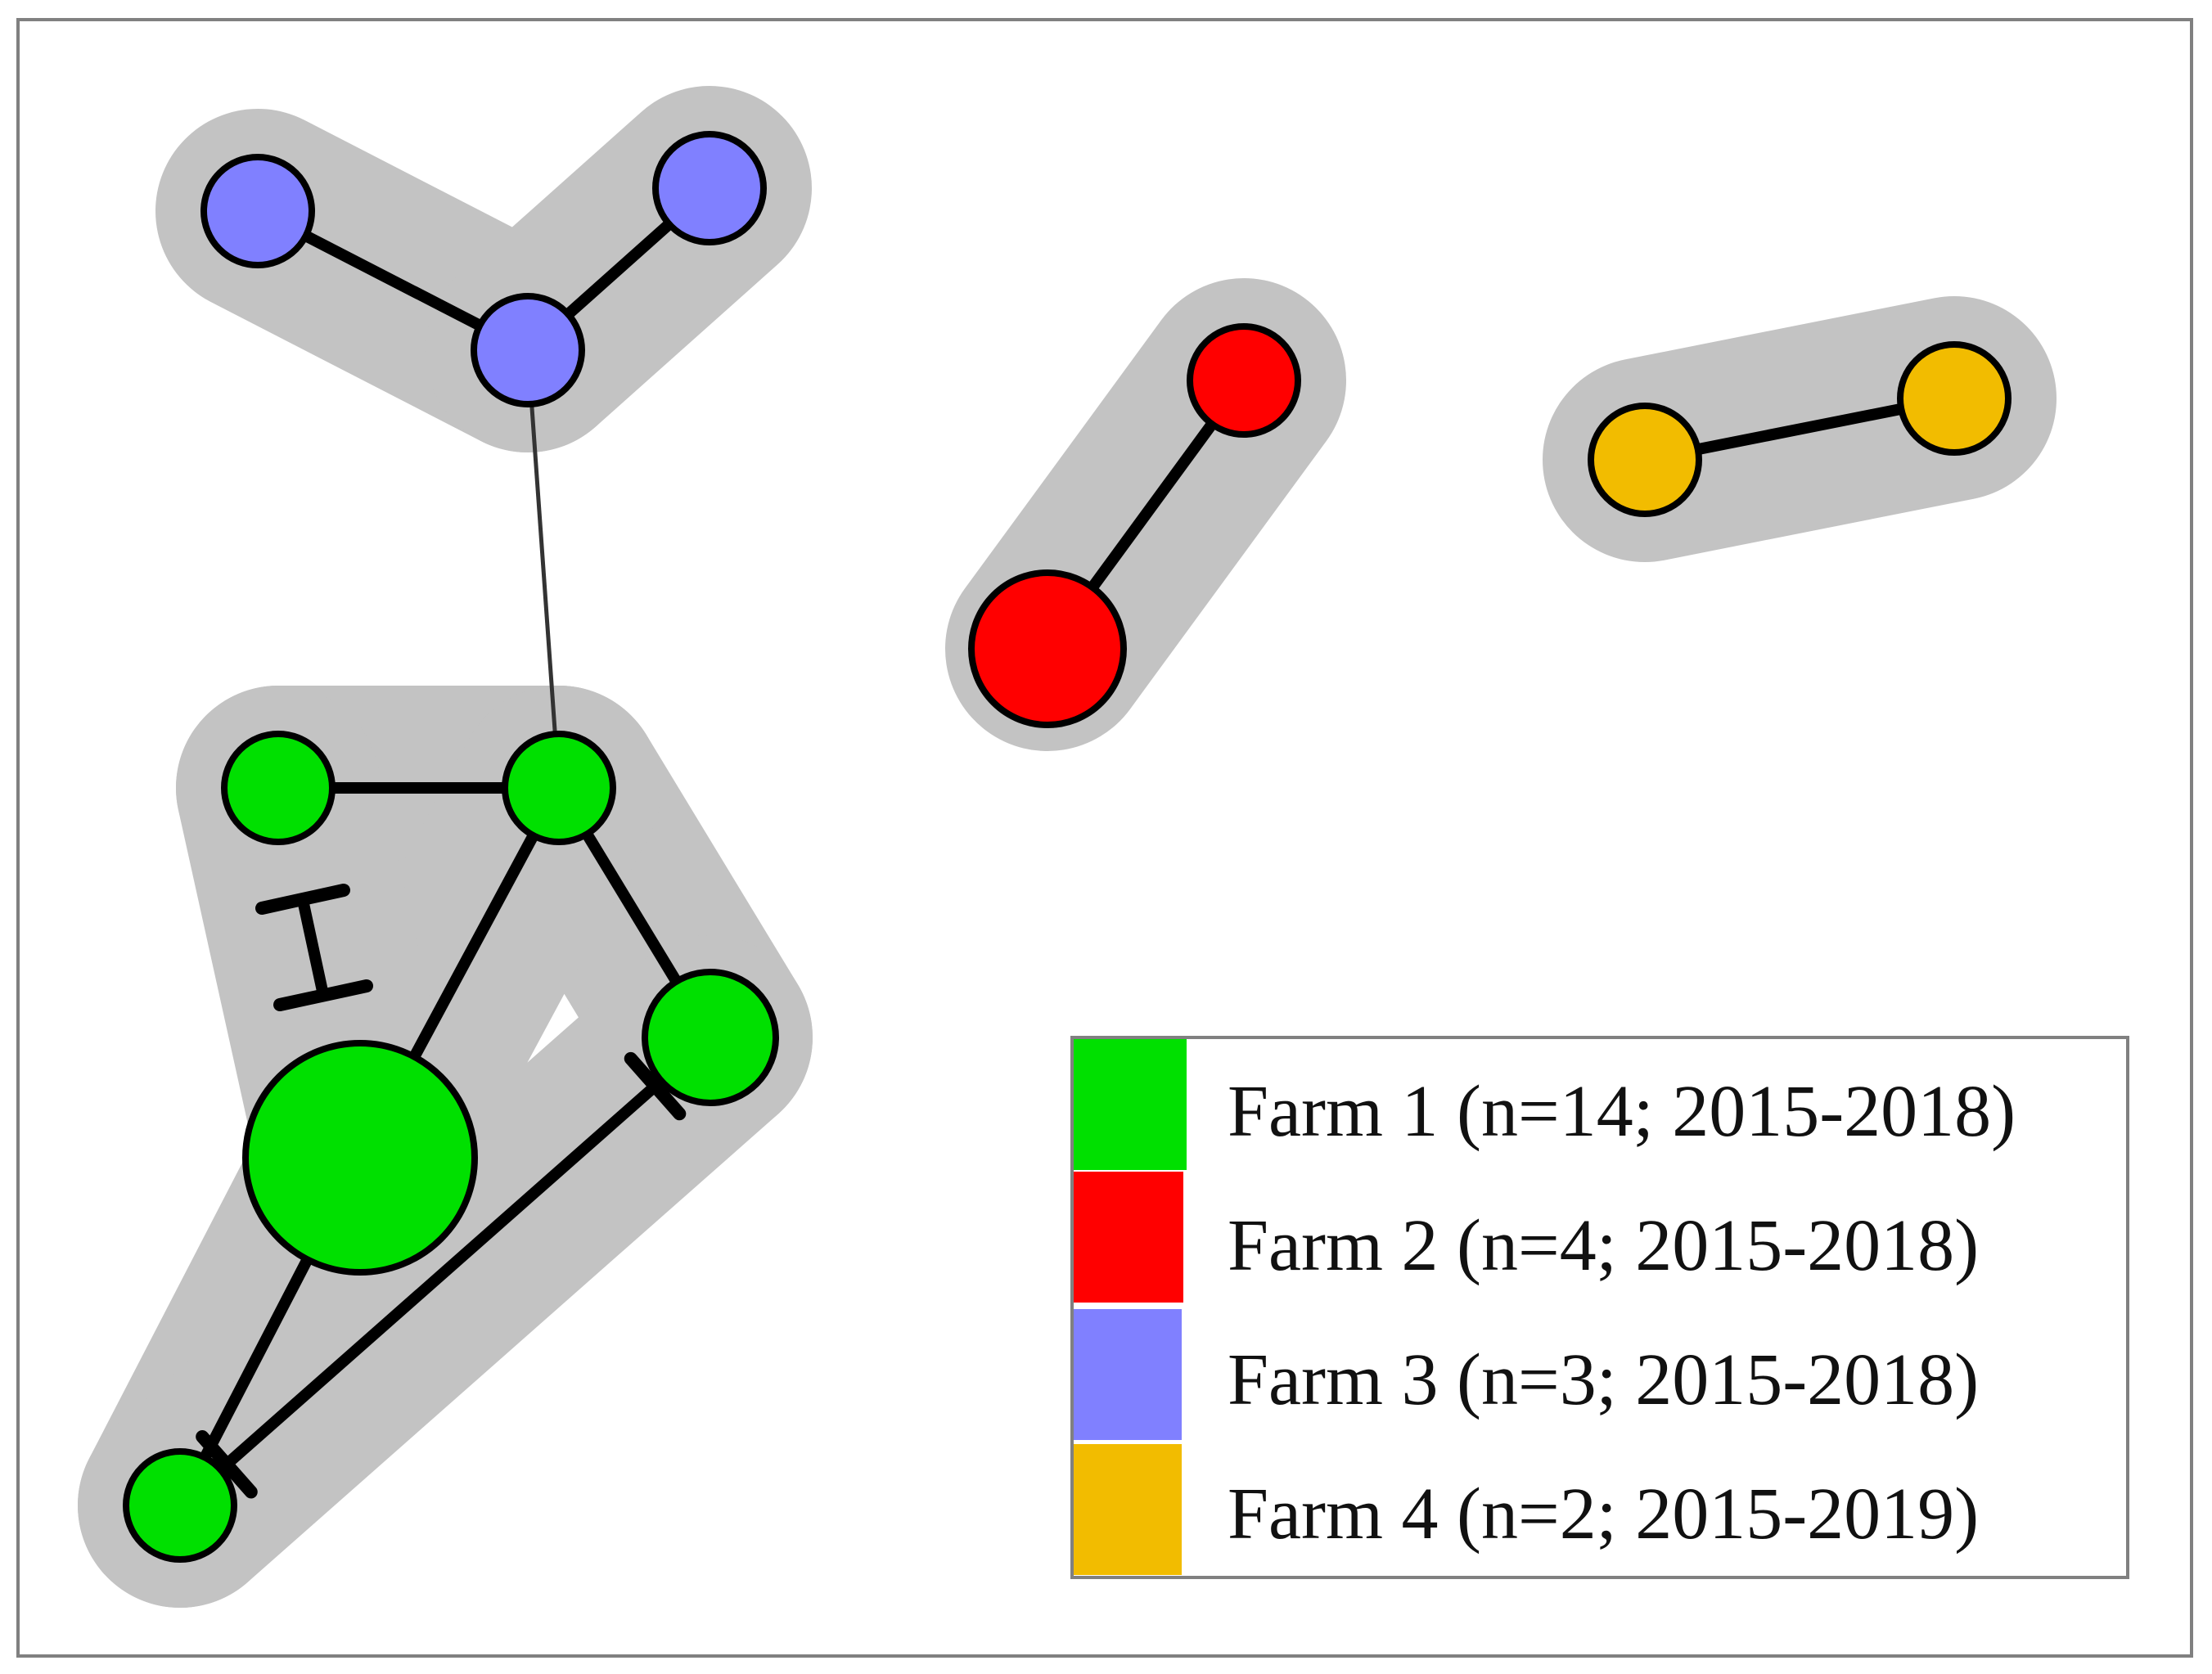  I want to click on node-f2b, so click(1047, 649).